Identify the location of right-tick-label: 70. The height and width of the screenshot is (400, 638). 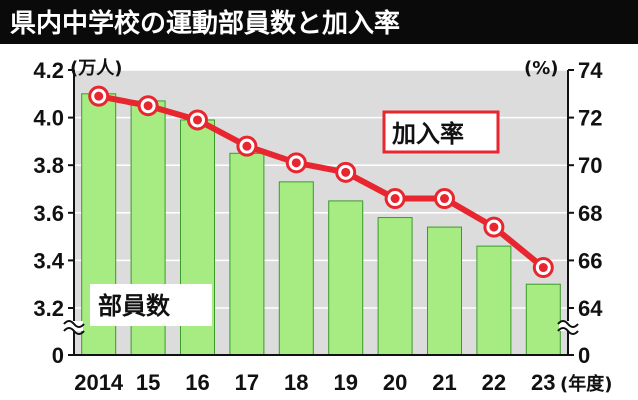
(590, 165).